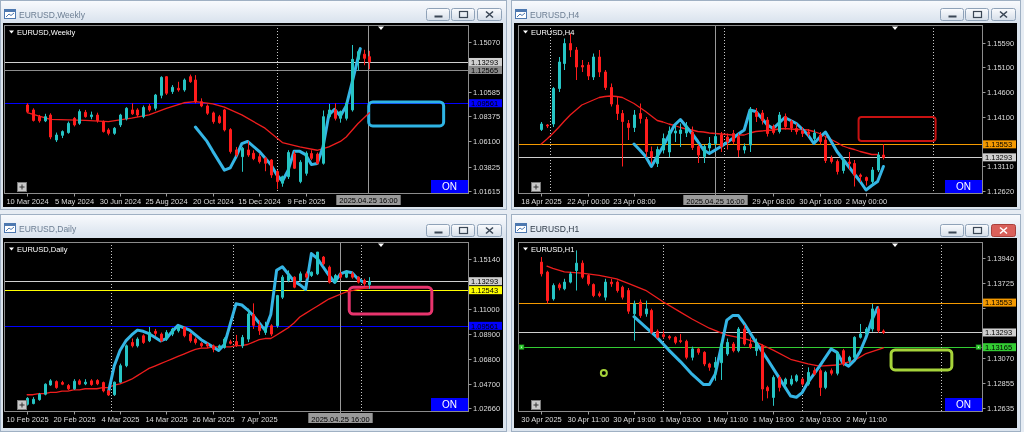 The width and height of the screenshot is (1024, 432). What do you see at coordinates (48, 229) in the screenshot?
I see `chart-title: EURUSD,Daily` at bounding box center [48, 229].